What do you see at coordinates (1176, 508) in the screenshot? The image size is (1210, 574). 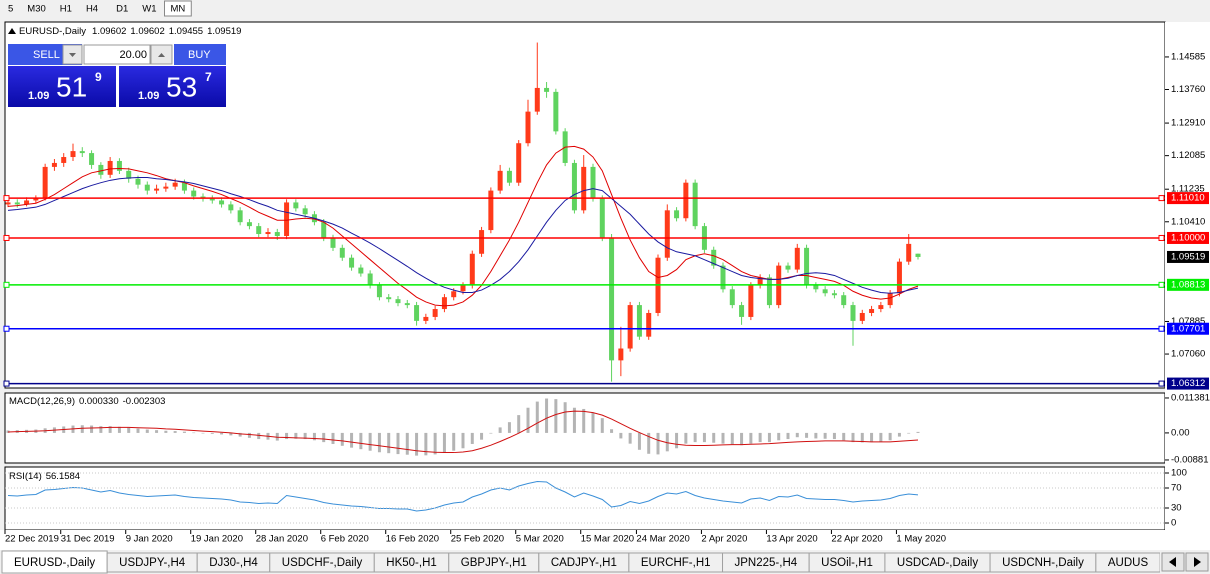 I see `y-tick-label: 30` at bounding box center [1176, 508].